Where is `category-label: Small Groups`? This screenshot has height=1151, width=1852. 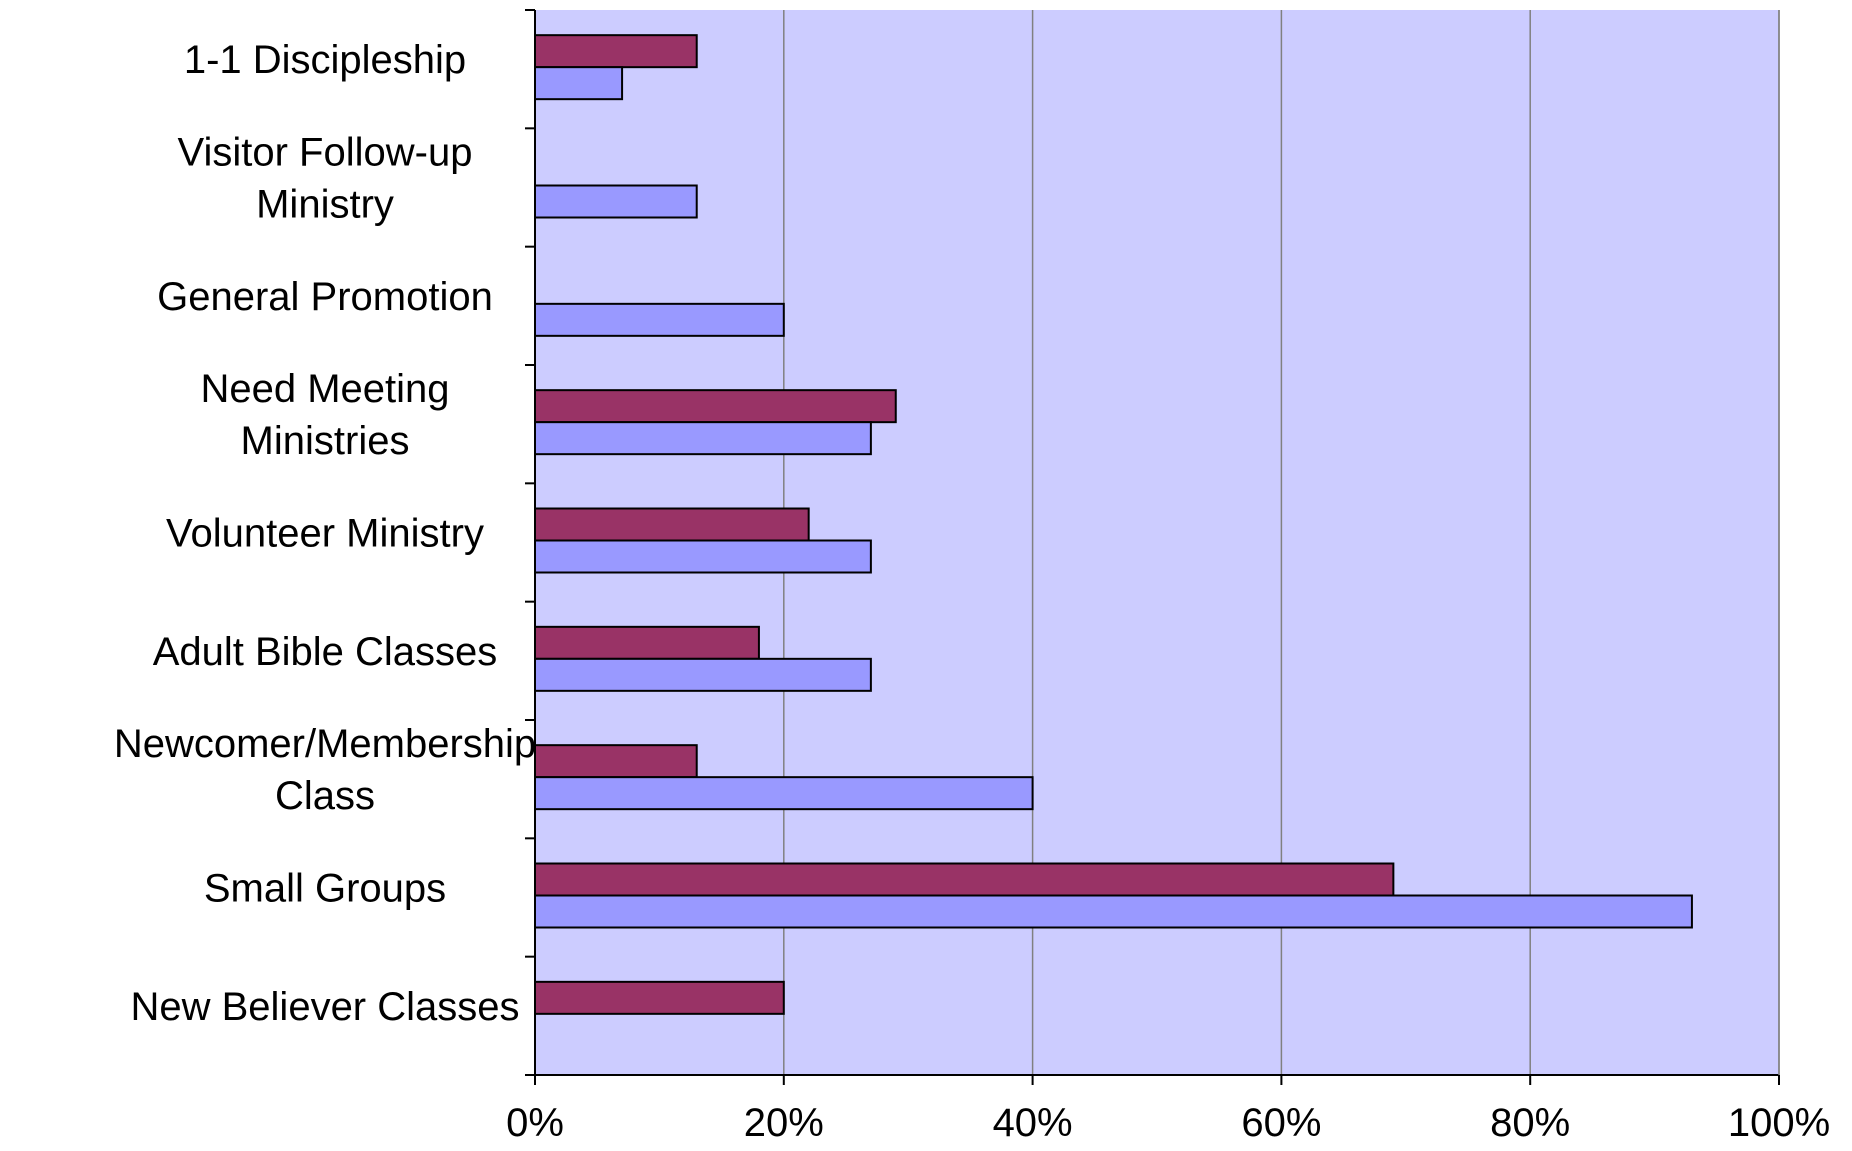
category-label: Small Groups is located at coordinates (325, 889).